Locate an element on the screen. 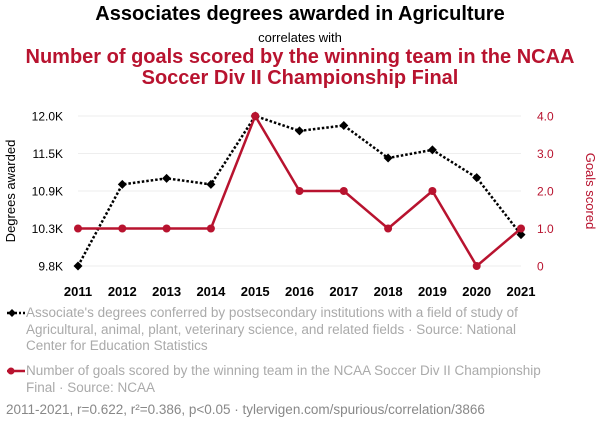 Image resolution: width=600 pixels, height=430 pixels. y-left-tick-label: 10.3K is located at coordinates (47, 229).